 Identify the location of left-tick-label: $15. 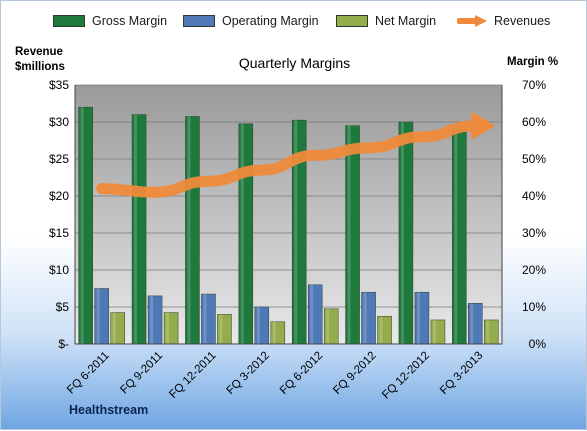
(59, 233).